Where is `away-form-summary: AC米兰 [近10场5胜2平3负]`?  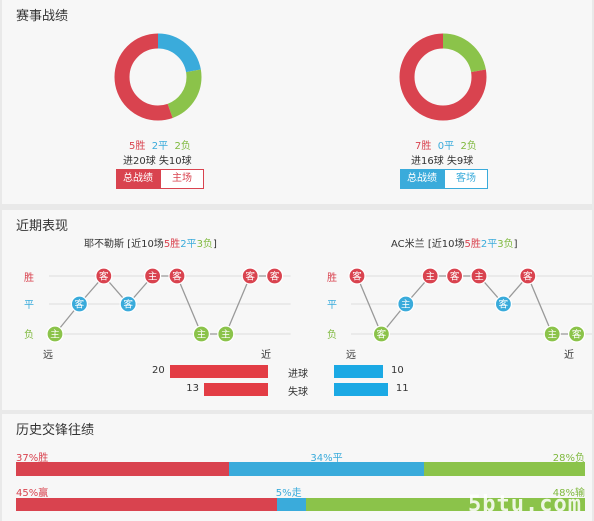 away-form-summary: AC米兰 [近10场5胜2平3负] is located at coordinates (454, 242).